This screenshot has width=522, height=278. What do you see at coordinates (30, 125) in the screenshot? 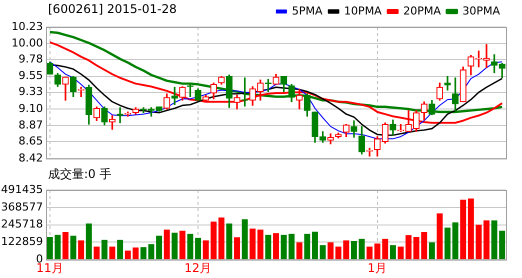
I see `y-tick-label: 8.87` at bounding box center [30, 125].